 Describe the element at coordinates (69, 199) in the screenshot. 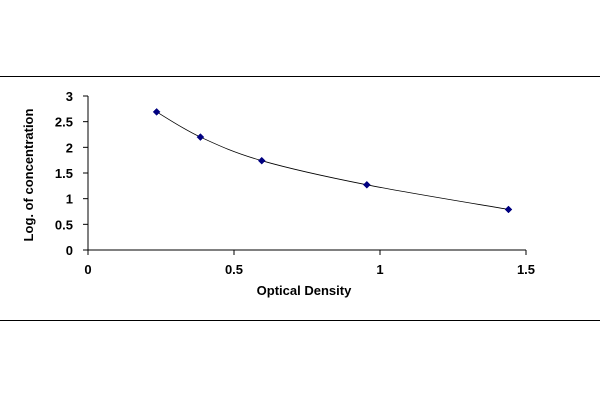

I see `y-tick-label: 1` at that location.